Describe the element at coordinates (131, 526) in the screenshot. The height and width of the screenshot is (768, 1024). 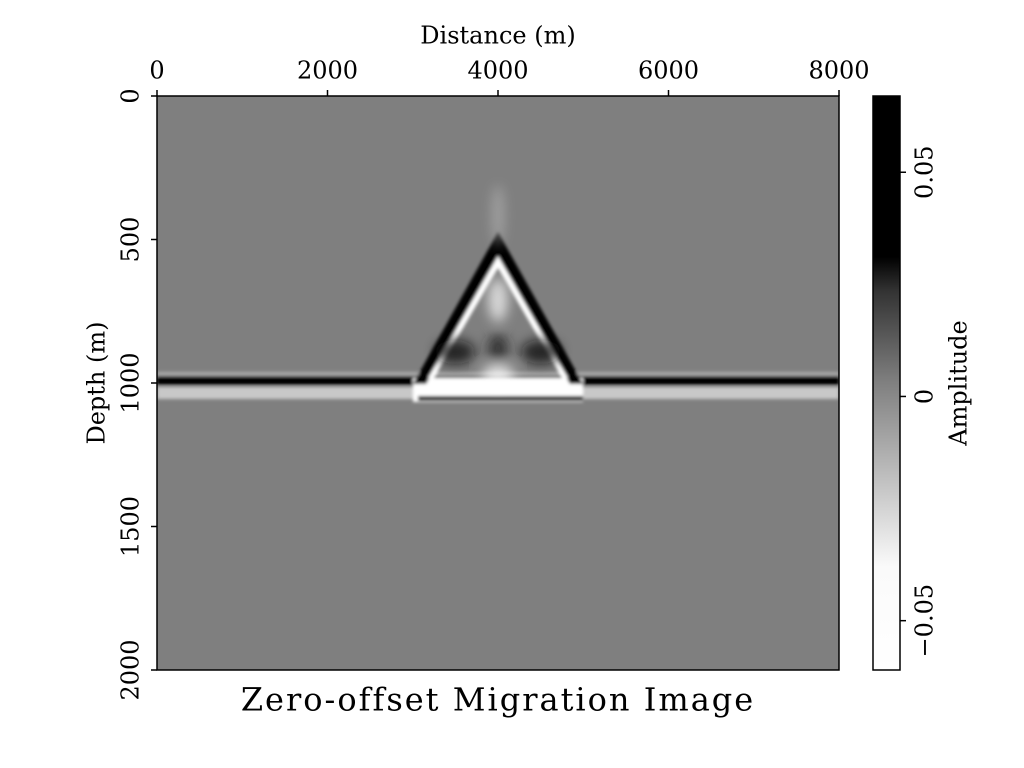
I see `y-tick-label: 1500` at that location.